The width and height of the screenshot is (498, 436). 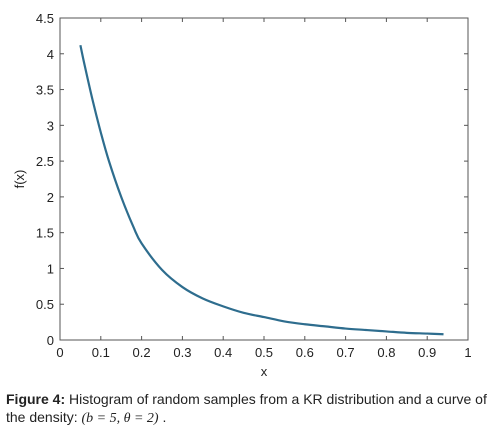 I want to click on y-tick-label: 4, so click(x=50, y=54).